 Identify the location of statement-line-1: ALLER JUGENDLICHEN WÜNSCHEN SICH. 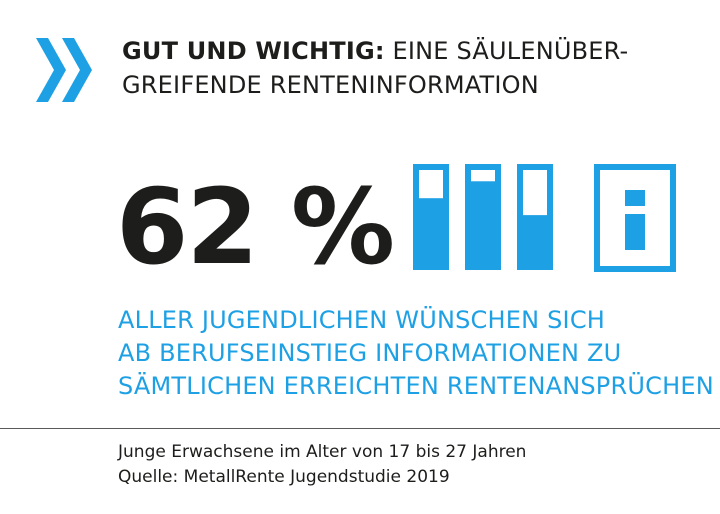
(362, 320).